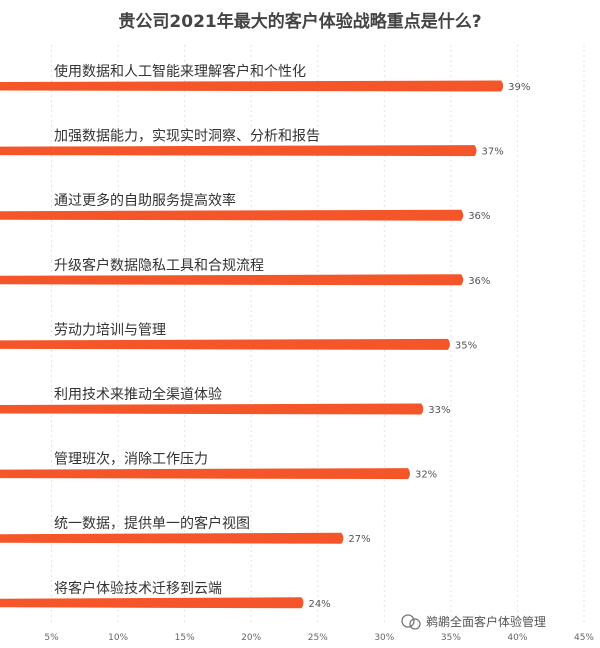 This screenshot has height=648, width=600. What do you see at coordinates (180, 71) in the screenshot?
I see `category-label: 使用数据和人工智能来理解客户和个性化` at bounding box center [180, 71].